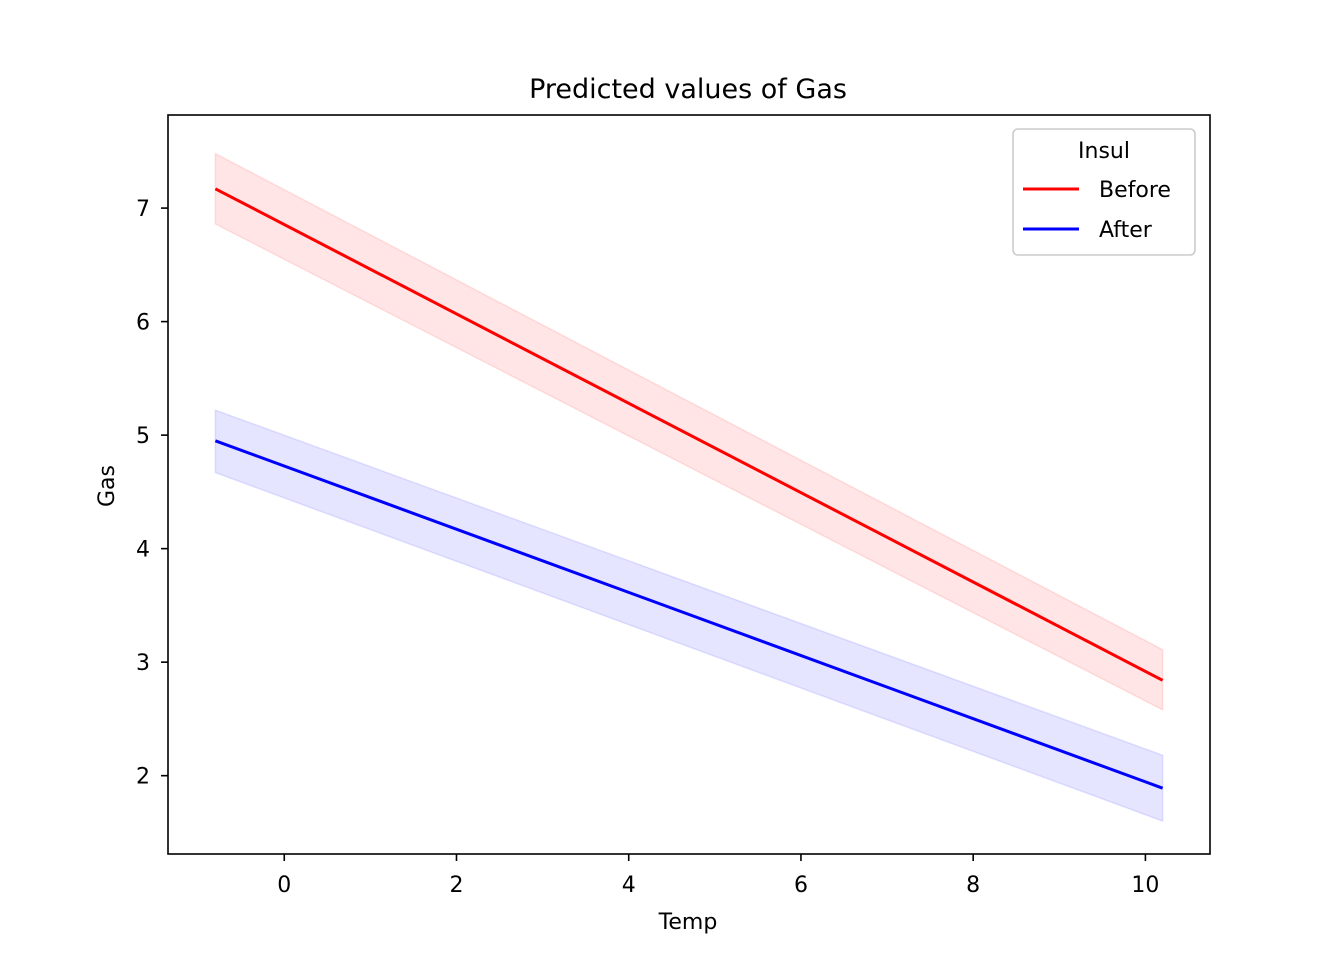 Image resolution: width=1344 pixels, height=960 pixels. What do you see at coordinates (284, 885) in the screenshot?
I see `x-tick-label: 0` at bounding box center [284, 885].